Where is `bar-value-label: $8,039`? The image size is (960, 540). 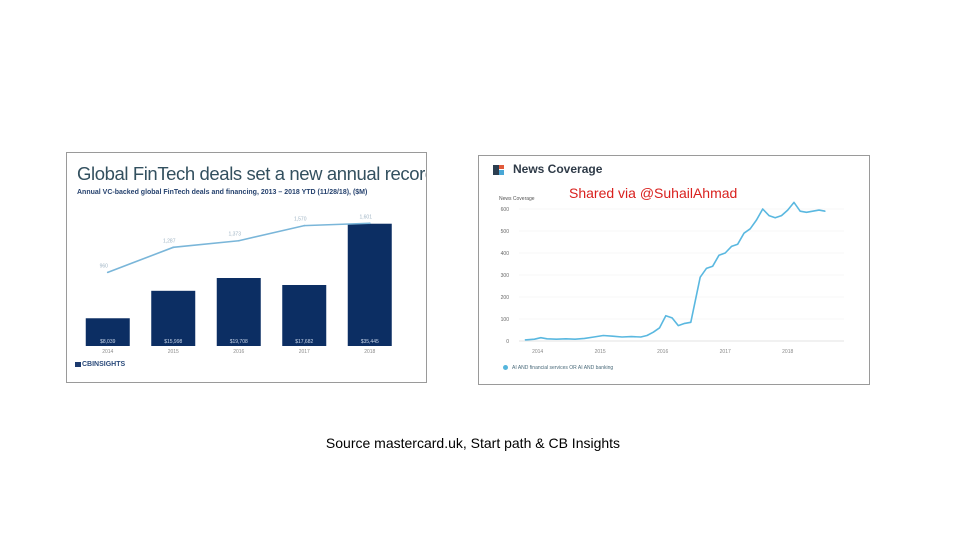 bar-value-label: $8,039 is located at coordinates (108, 342).